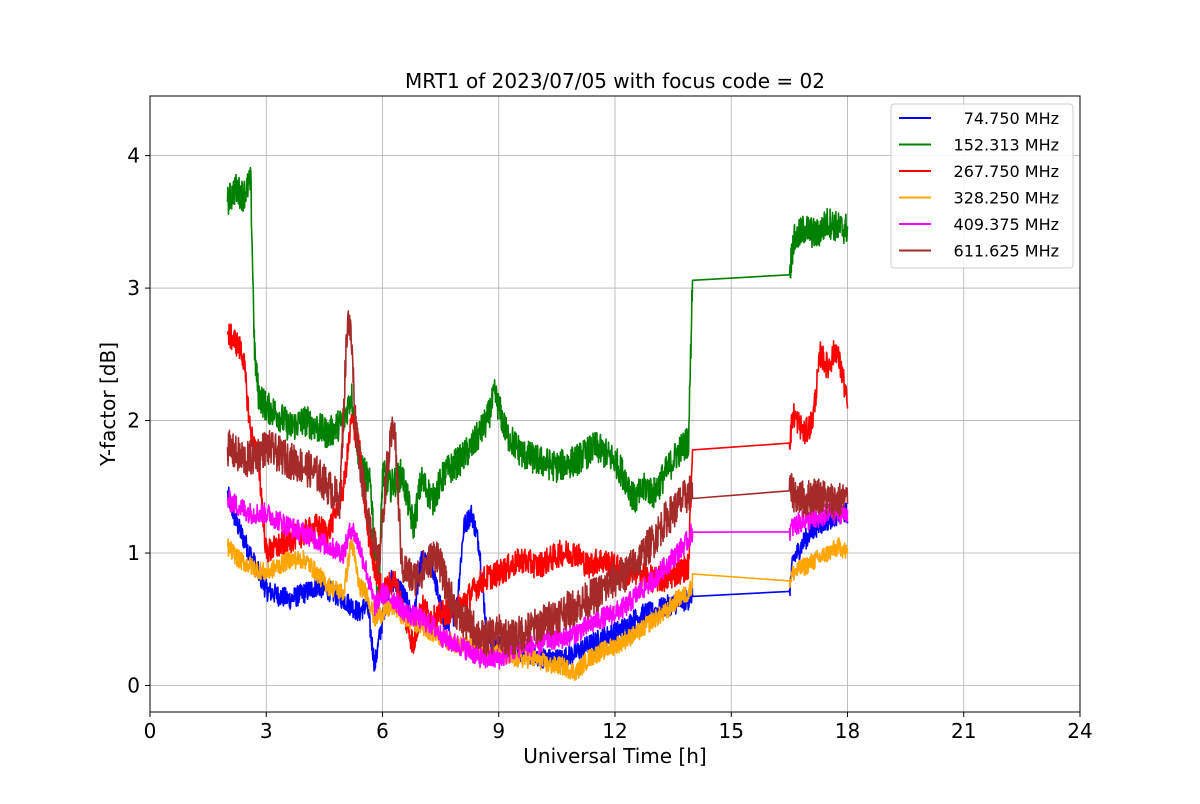  What do you see at coordinates (1006, 198) in the screenshot?
I see `legend-label: 328.250 MHz` at bounding box center [1006, 198].